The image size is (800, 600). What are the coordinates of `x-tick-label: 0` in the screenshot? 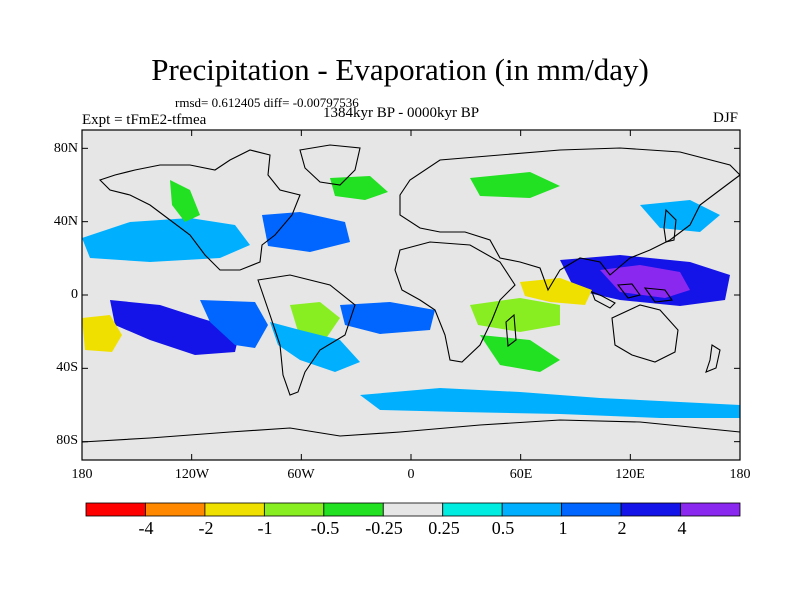 It's located at (411, 474).